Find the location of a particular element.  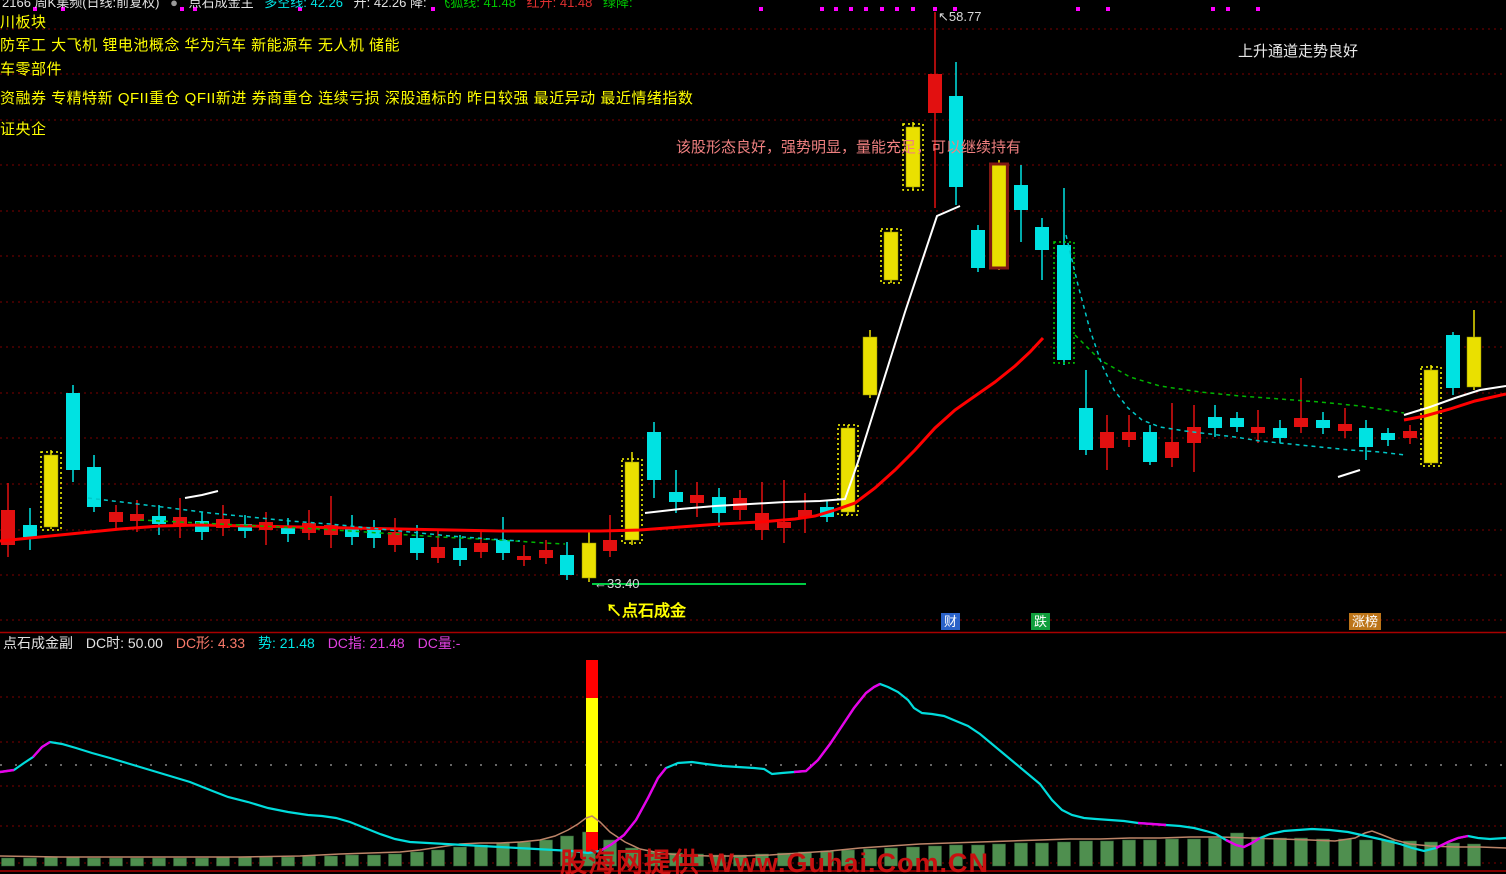

watermark: 股海网提供 Www.Guhai.Com.CN is located at coordinates (774, 861).